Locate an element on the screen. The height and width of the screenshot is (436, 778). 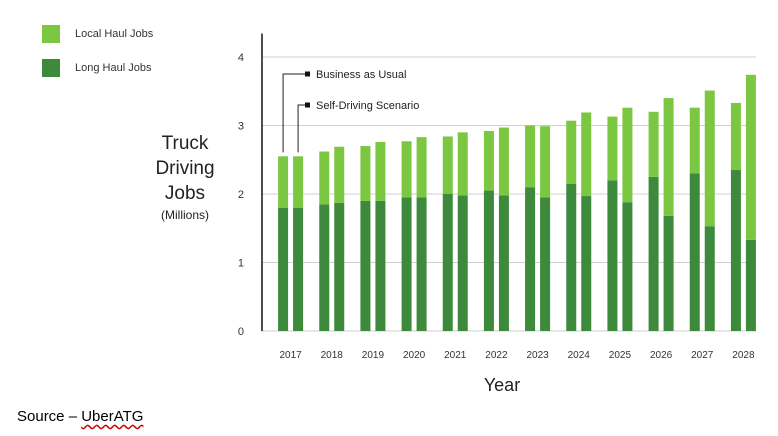
x-tick-label: 2028 is located at coordinates (743, 355).